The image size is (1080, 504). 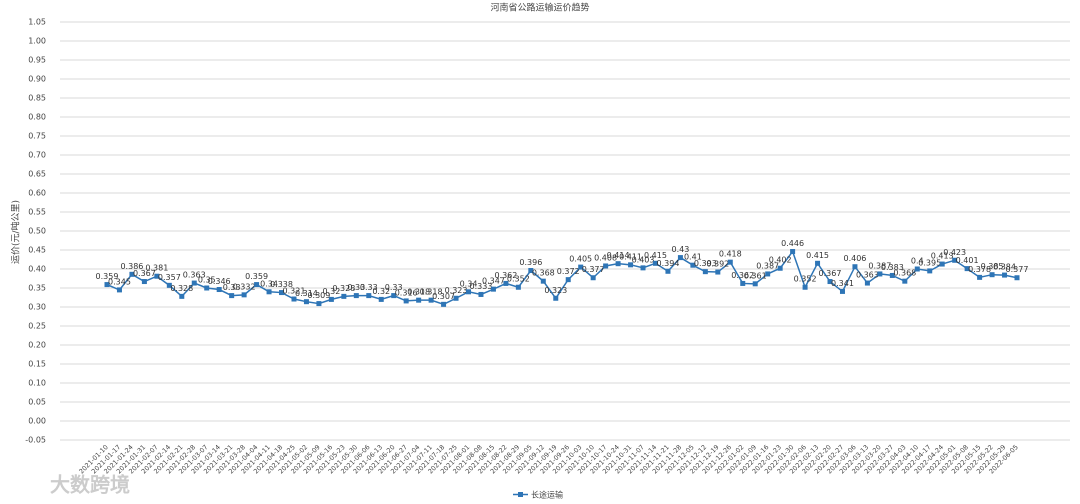 I want to click on watermark: 大数跨境, so click(x=90, y=485).